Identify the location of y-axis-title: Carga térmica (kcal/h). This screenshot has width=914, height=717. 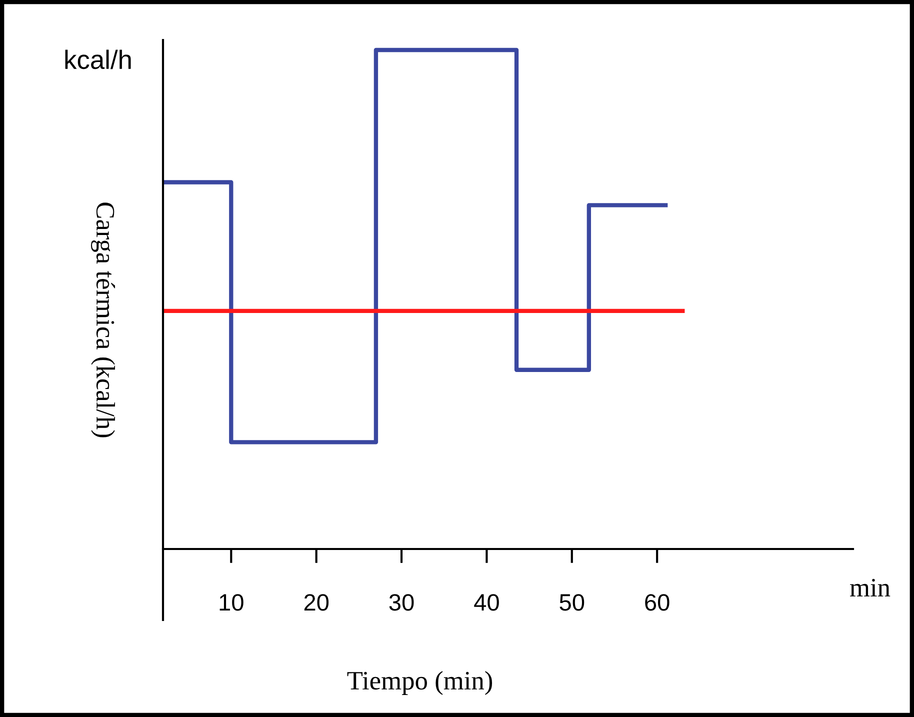
(103, 320).